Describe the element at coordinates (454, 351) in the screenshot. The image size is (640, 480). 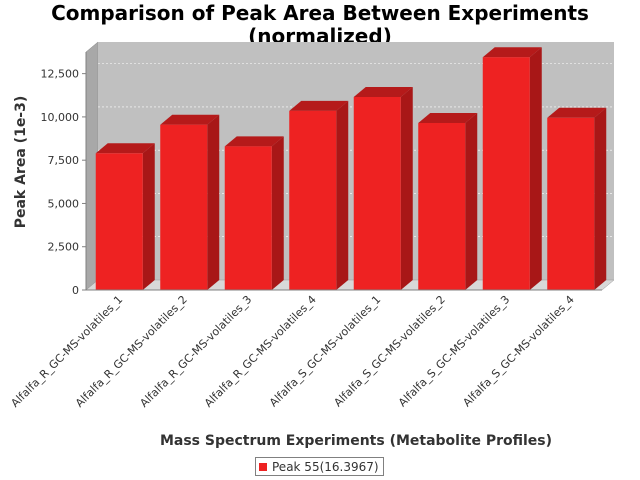
I see `x-tick-label: Alfalfa_S_GC-MS-volatiles_3` at that location.